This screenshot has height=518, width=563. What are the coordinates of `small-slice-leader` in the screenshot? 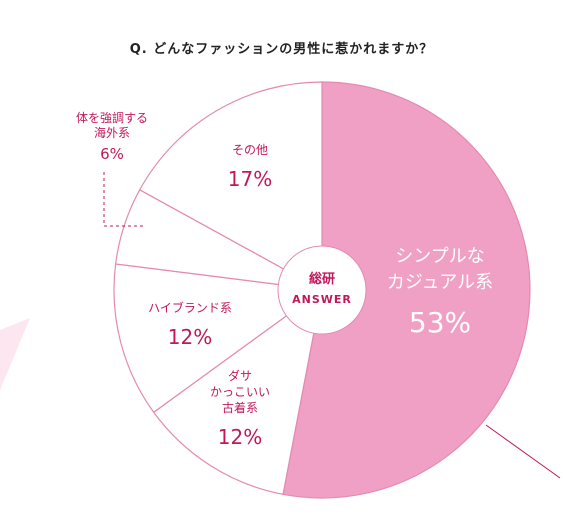 It's located at (124, 199).